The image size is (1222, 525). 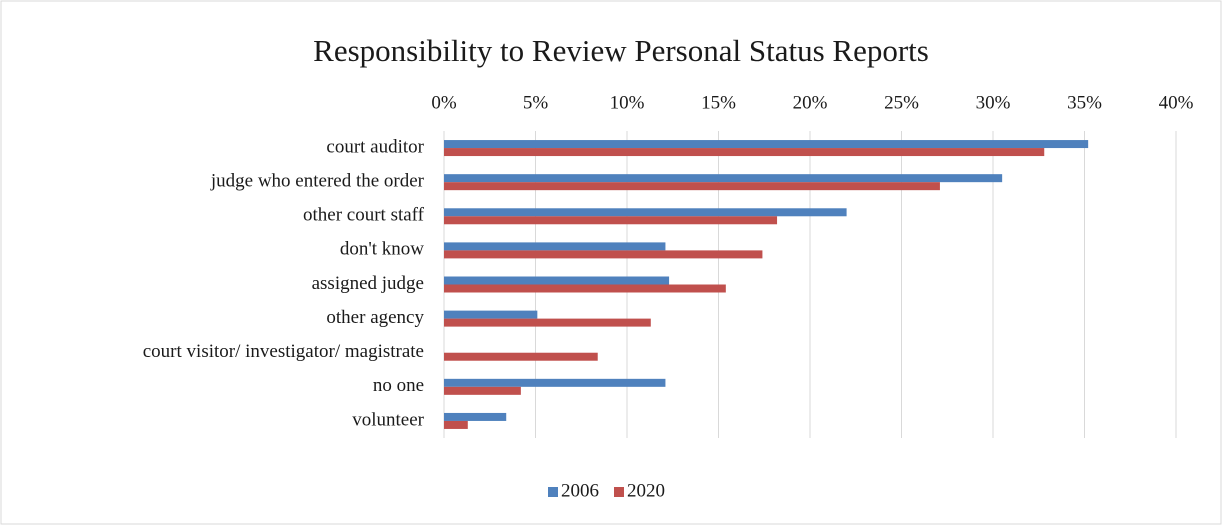 I want to click on y-tick-label: other court staff, so click(x=364, y=215).